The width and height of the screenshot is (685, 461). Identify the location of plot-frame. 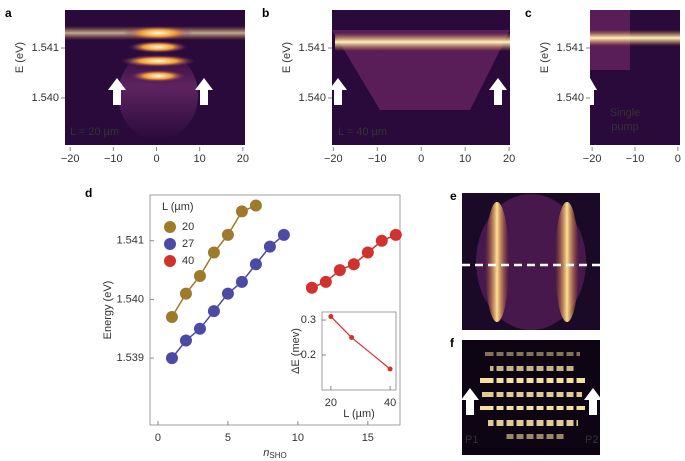
(359, 351).